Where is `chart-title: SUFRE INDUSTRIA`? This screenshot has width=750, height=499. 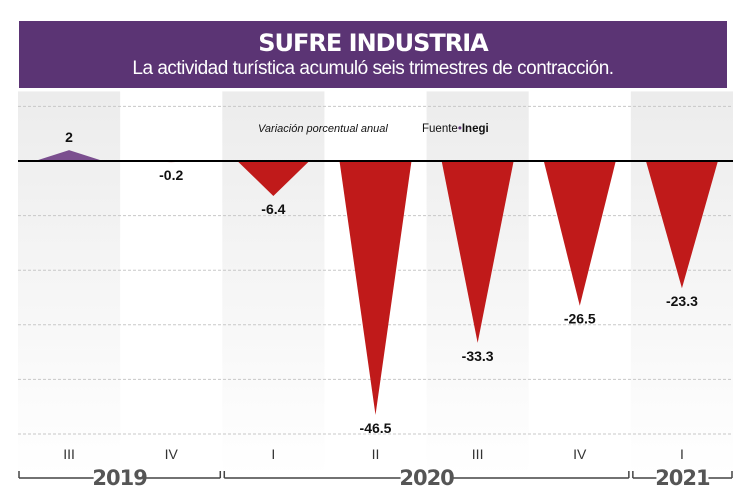
chart-title: SUFRE INDUSTRIA is located at coordinates (373, 43).